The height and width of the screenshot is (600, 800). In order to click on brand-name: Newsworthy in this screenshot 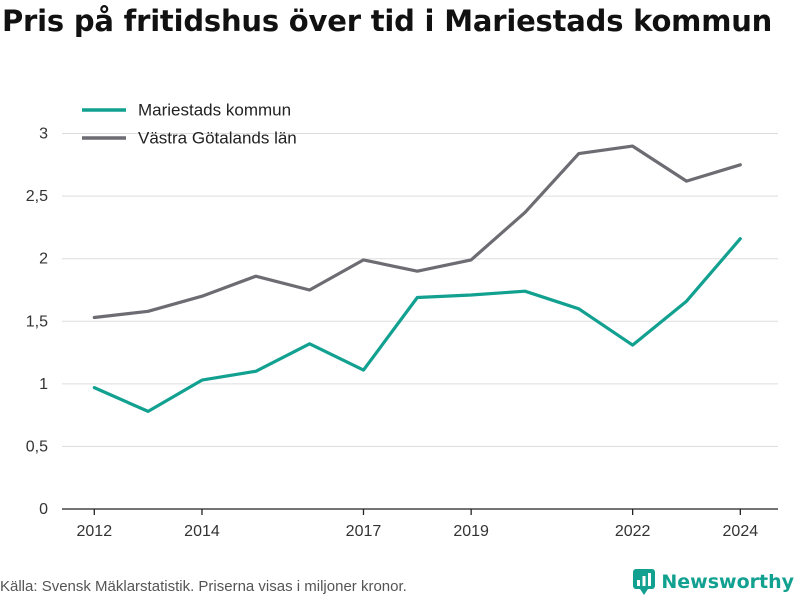, I will do `click(727, 582)`.